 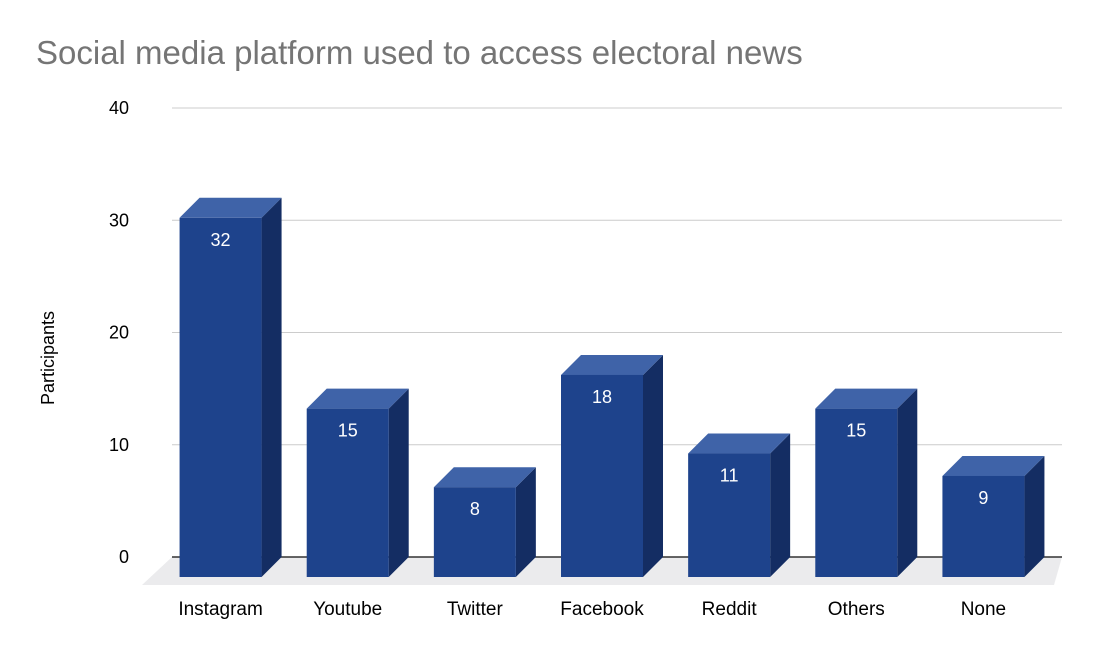 I want to click on x-tick-label: Reddit, so click(x=730, y=609).